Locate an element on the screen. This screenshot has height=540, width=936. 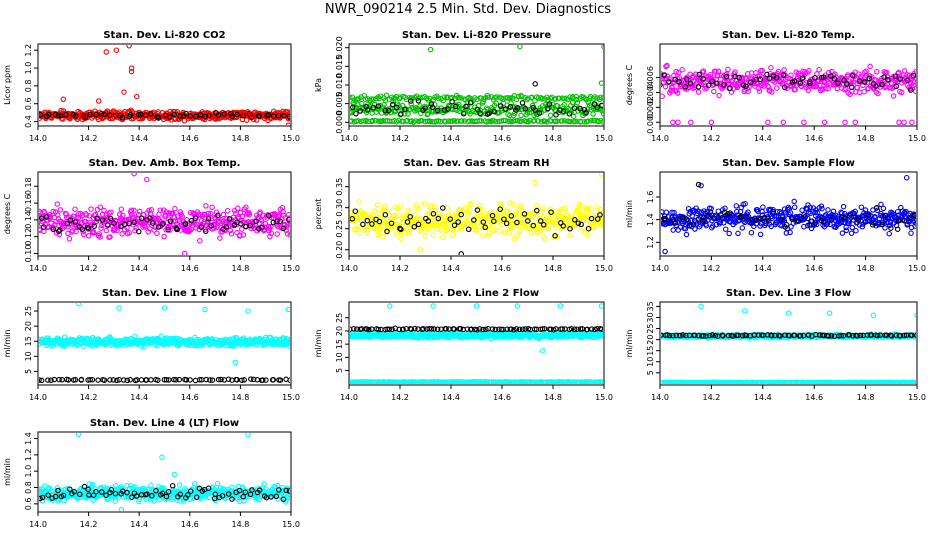
x-tick-label: 14.2 is located at coordinates (89, 268).